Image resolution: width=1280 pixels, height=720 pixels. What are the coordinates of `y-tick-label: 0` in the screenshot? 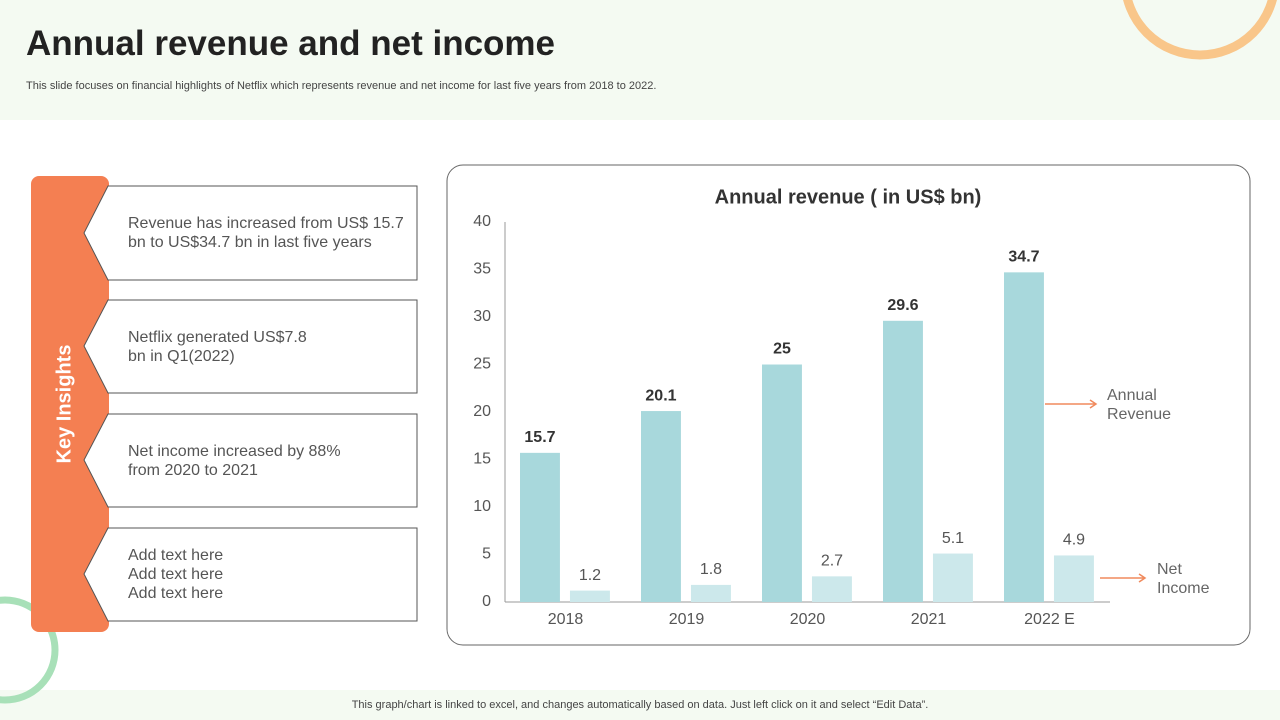 It's located at (486, 601).